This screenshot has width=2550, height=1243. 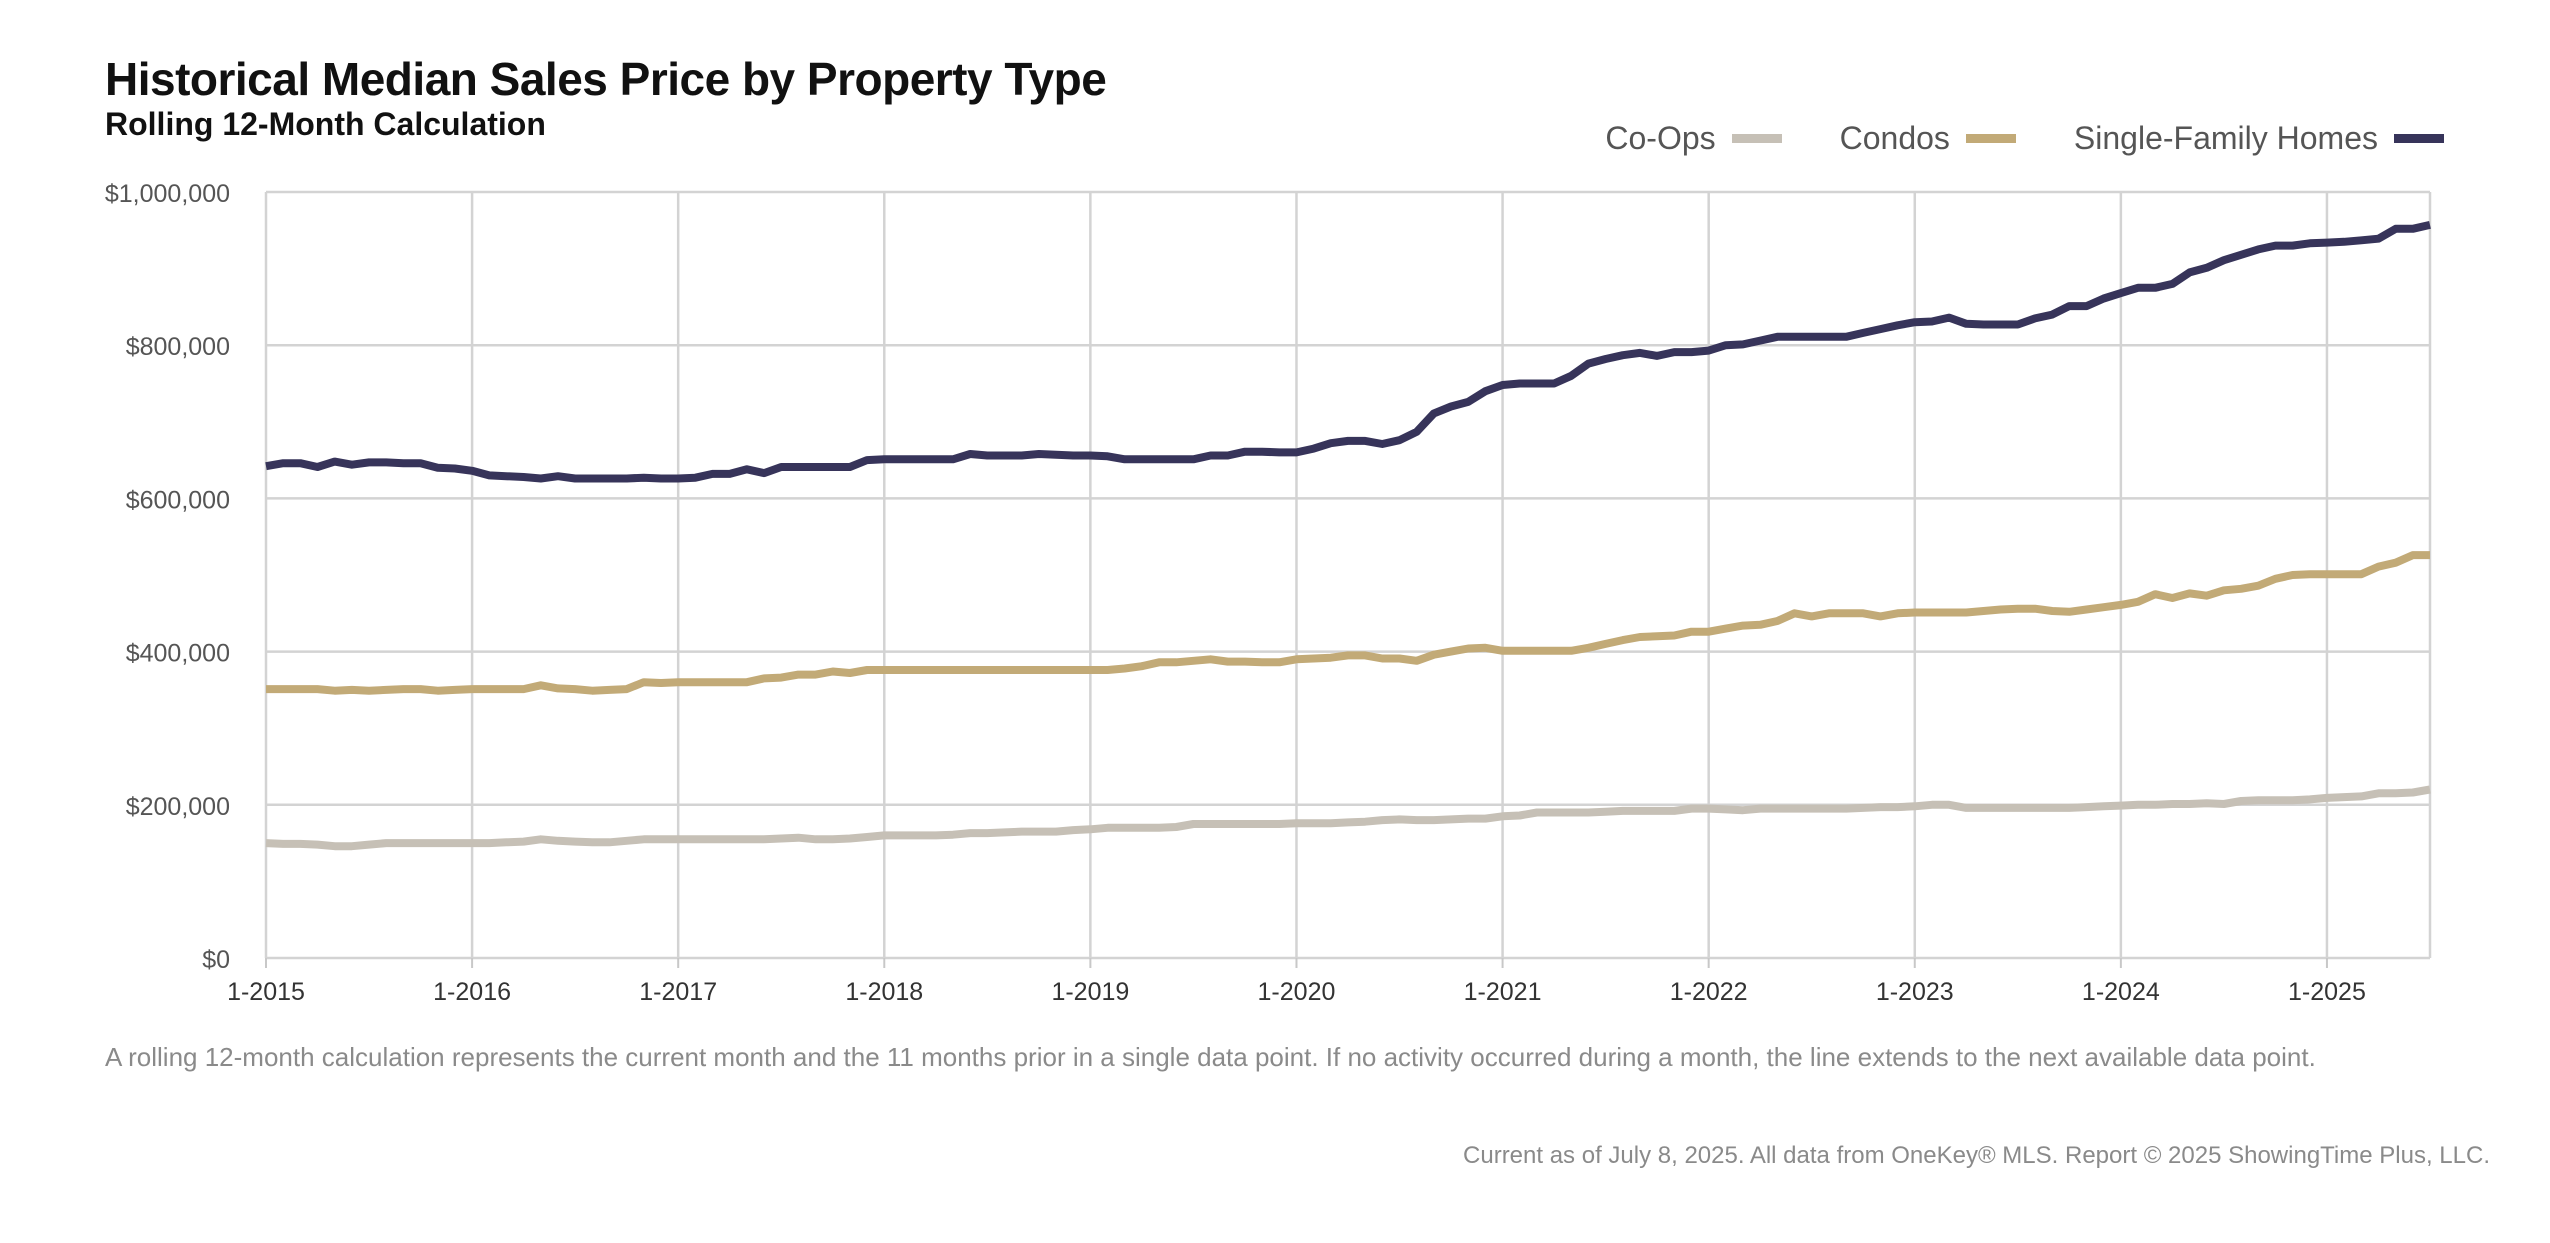 I want to click on legend-item-single-family-homes: Single-Family Homes, so click(x=2259, y=138).